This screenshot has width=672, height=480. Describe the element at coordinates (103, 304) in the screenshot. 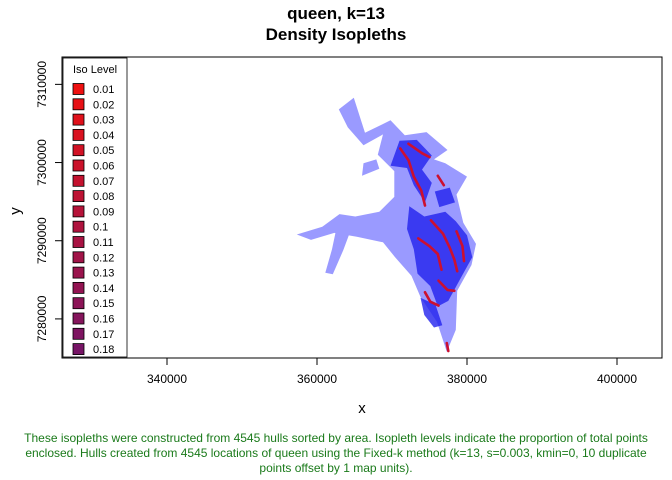

I see `legend-label: 0.15` at that location.